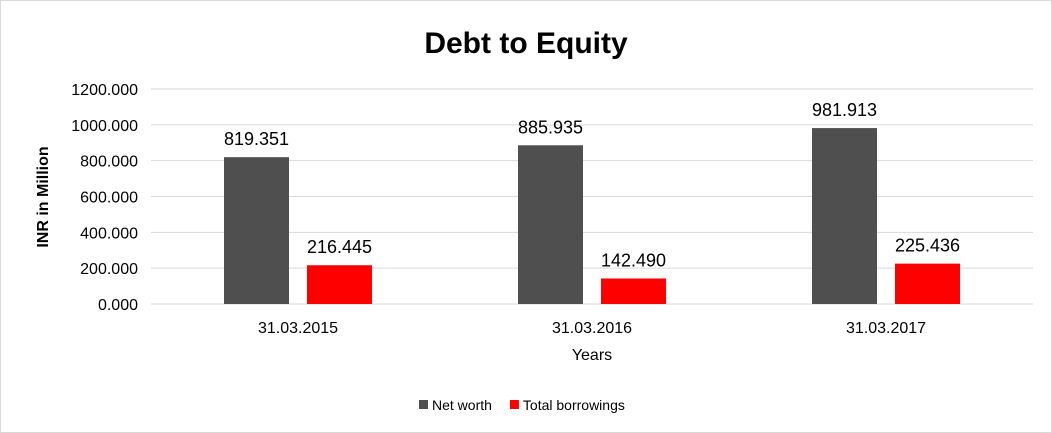  What do you see at coordinates (109, 233) in the screenshot?
I see `y-tick-label: 400.000` at bounding box center [109, 233].